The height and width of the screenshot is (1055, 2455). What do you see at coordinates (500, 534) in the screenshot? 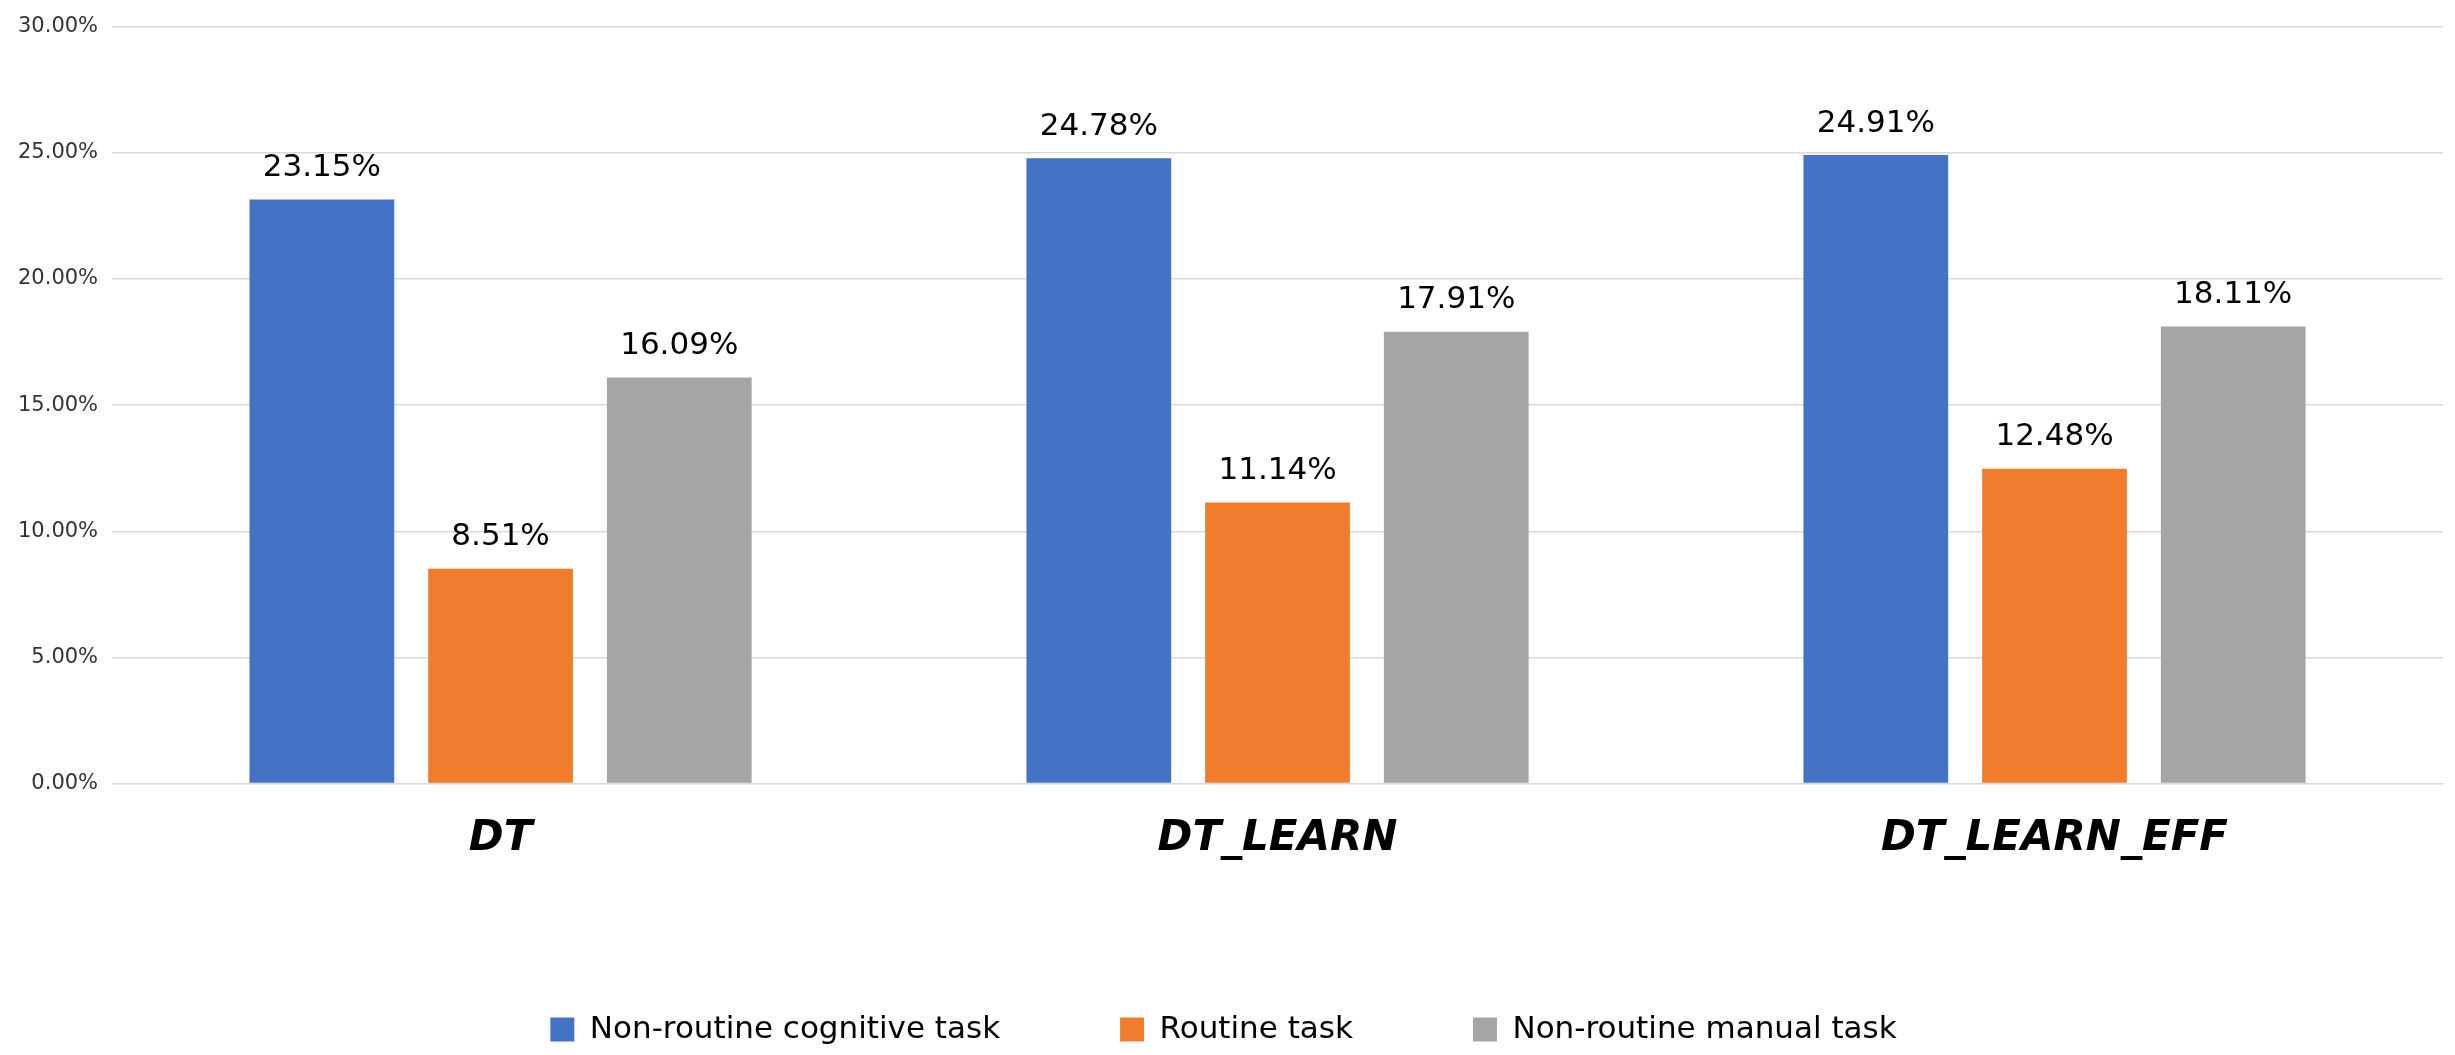
I see `data-label: 8.51%` at bounding box center [500, 534].